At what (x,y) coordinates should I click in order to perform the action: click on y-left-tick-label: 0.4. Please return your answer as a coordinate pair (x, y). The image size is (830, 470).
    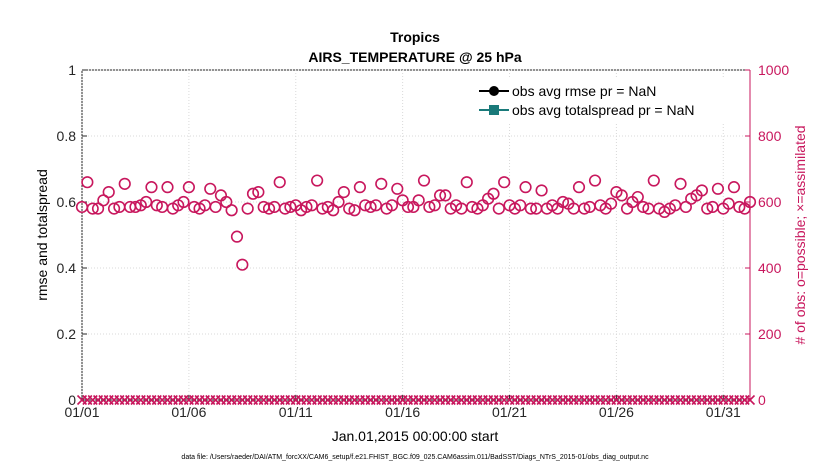
    Looking at the image, I should click on (67, 268).